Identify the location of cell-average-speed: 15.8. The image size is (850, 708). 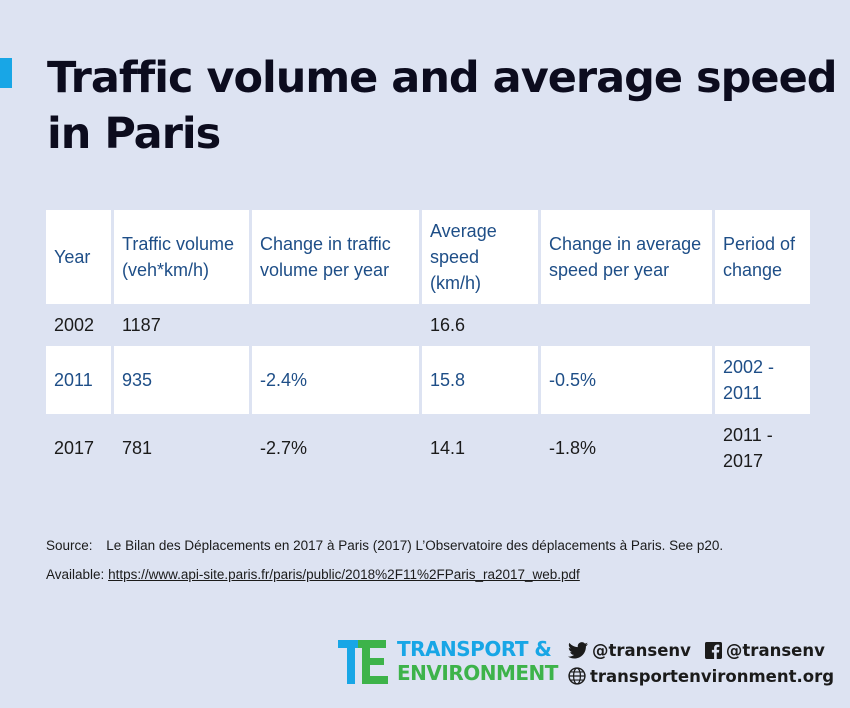
(479, 380).